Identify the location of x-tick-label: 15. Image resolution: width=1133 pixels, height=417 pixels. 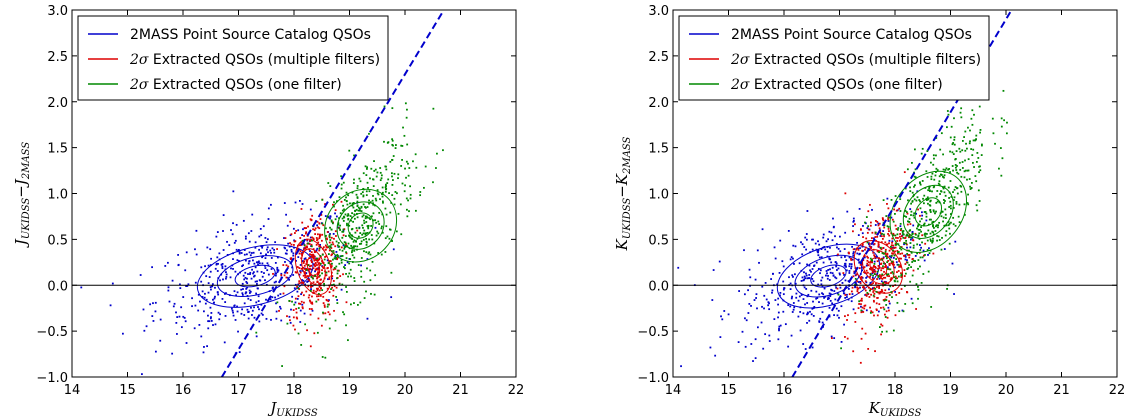
(728, 390).